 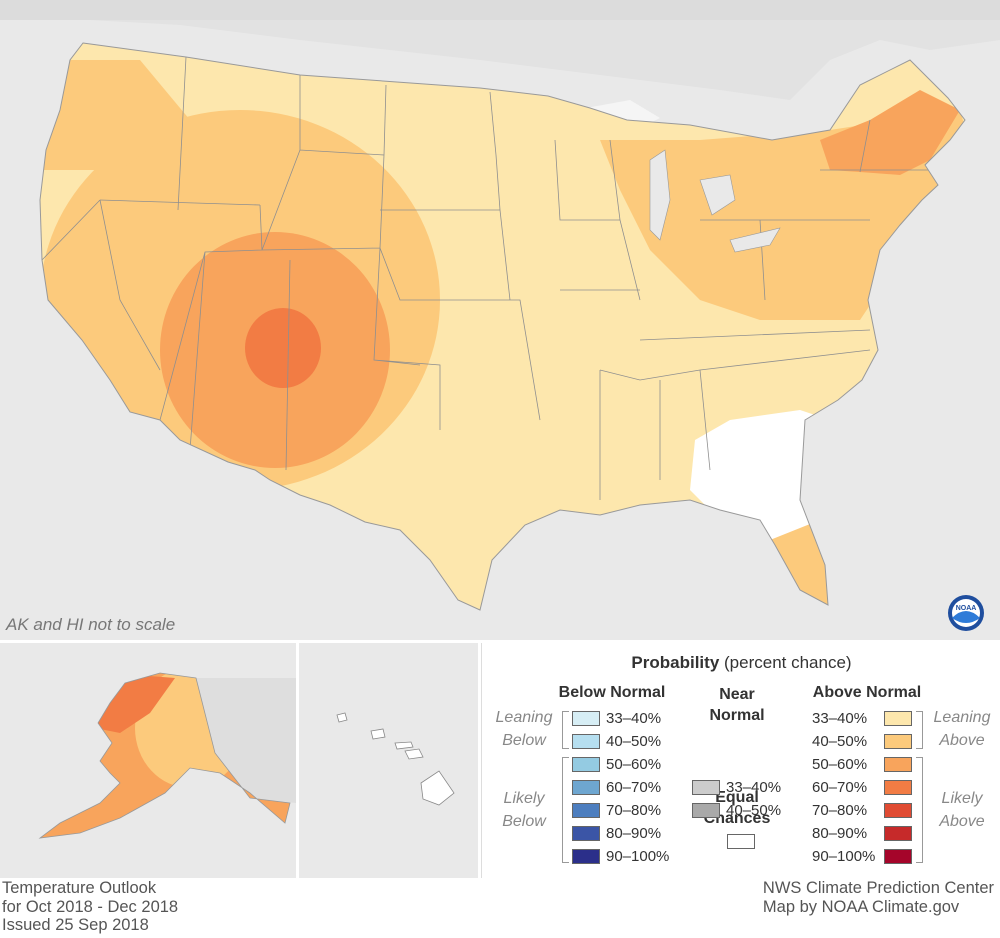 I want to click on noaa-logo: NOAA, so click(x=966, y=613).